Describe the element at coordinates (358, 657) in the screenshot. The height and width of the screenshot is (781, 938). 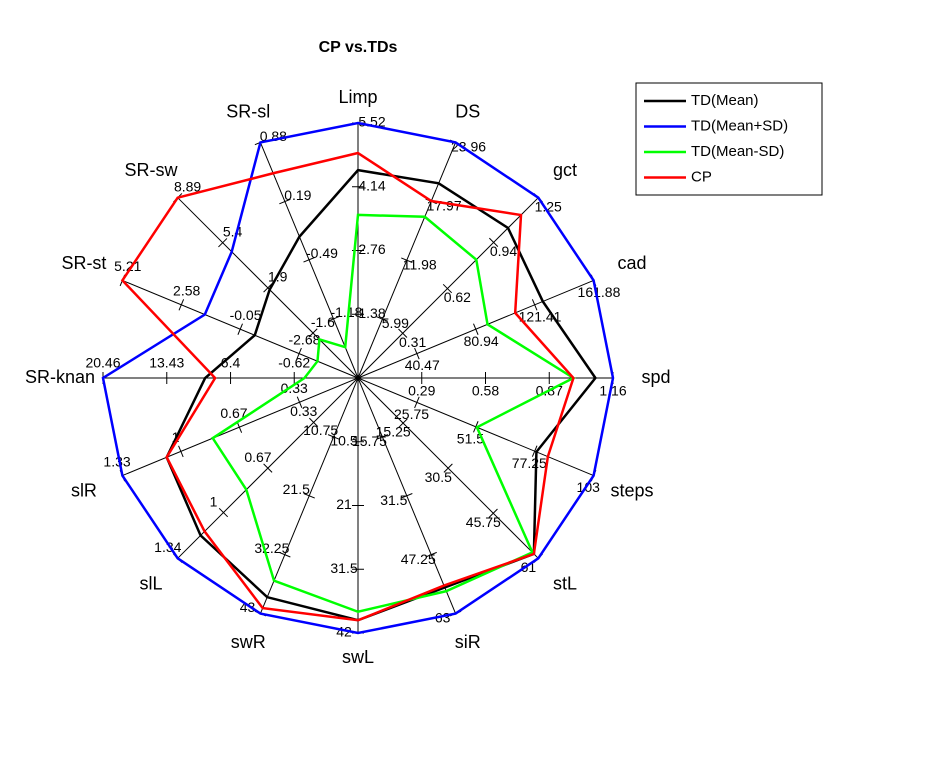
I see `axis-name: swL` at that location.